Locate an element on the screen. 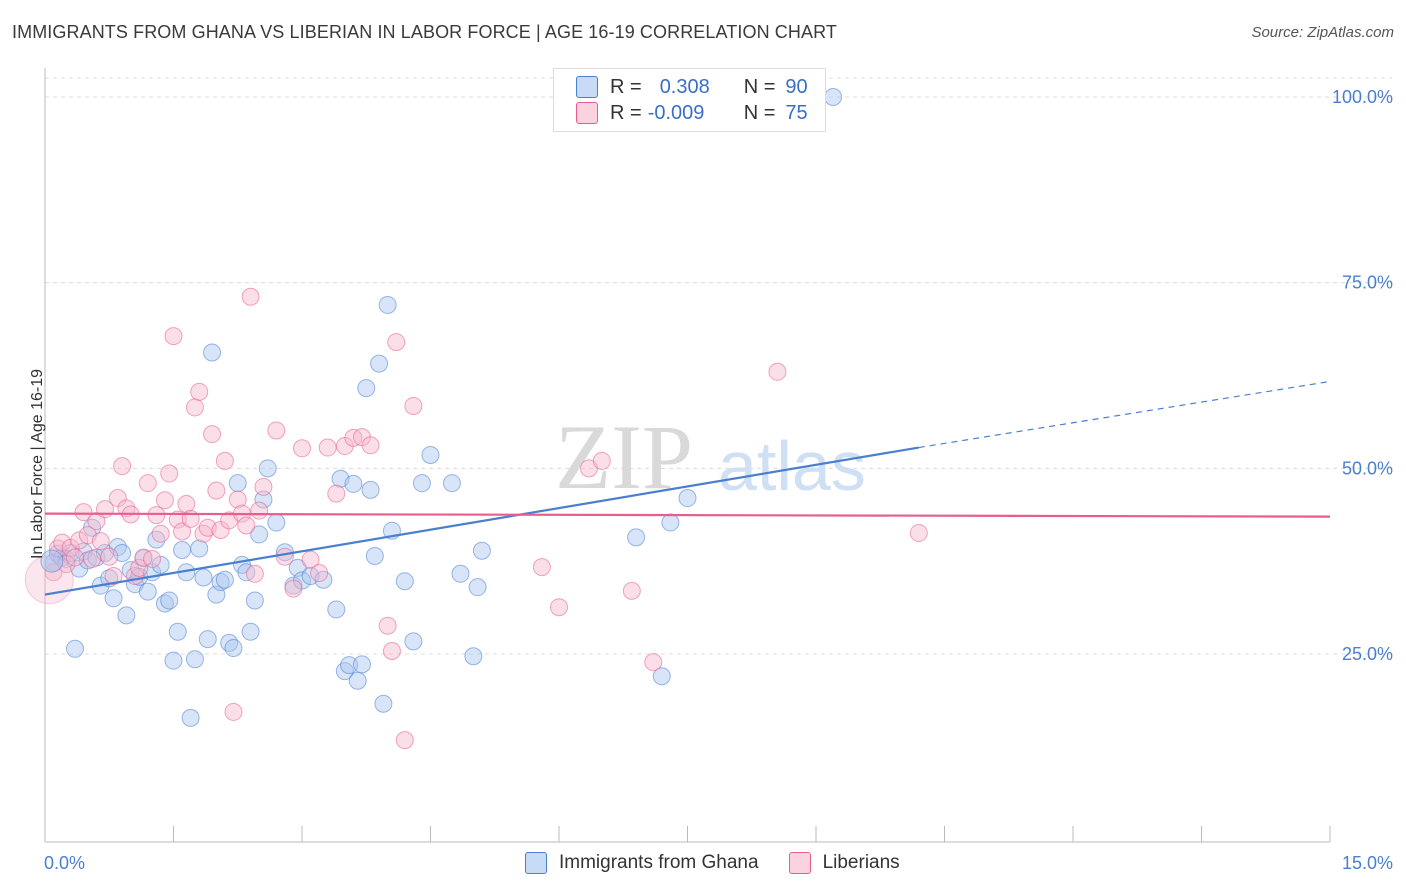 This screenshot has width=1406, height=892. y-tick-label: 75.0% is located at coordinates (1367, 283).